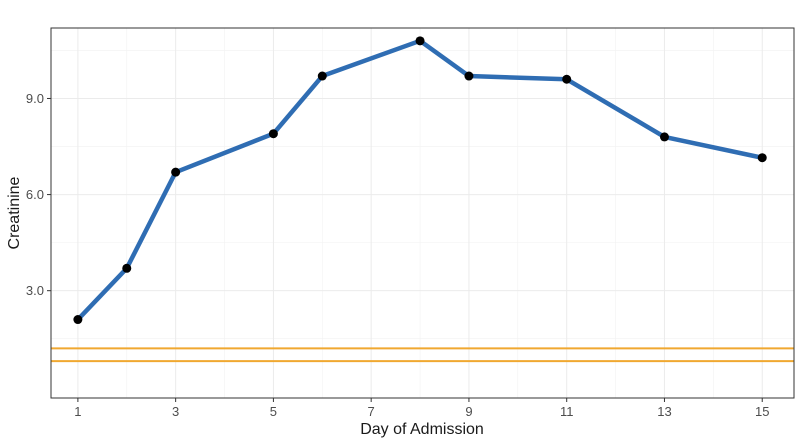  I want to click on x-axis: 1 3 5 7 9 11 13 15, so click(421, 408).